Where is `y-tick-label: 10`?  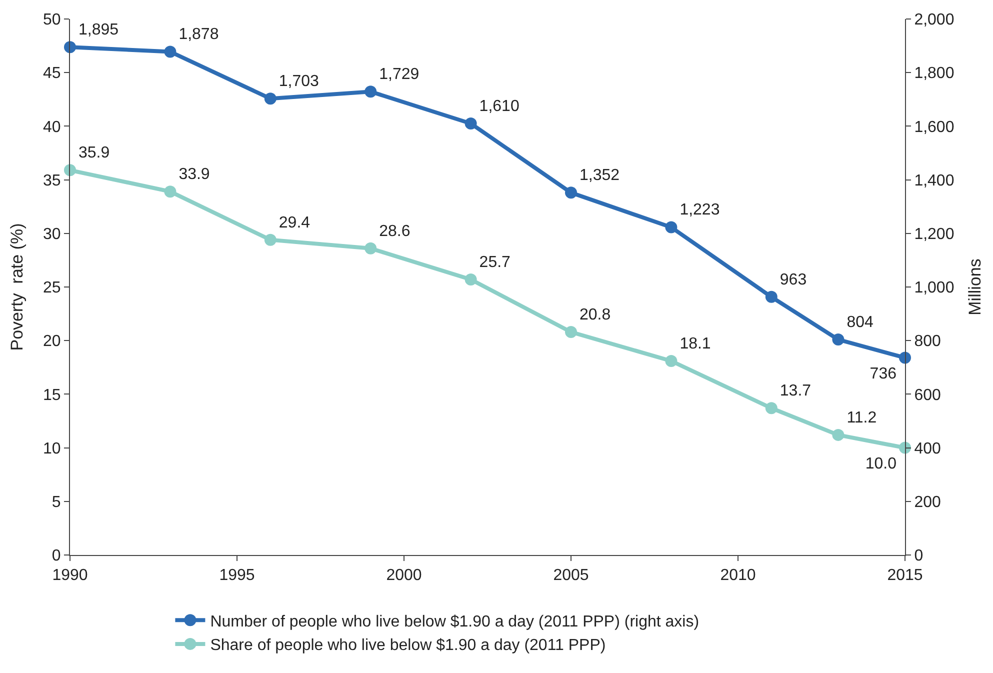 y-tick-label: 10 is located at coordinates (52, 449).